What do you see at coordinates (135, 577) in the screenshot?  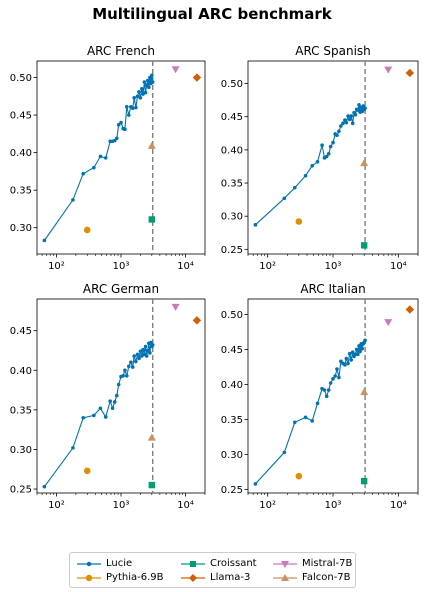 I see `legend-label-pythia: Pythia-6.9B` at bounding box center [135, 577].